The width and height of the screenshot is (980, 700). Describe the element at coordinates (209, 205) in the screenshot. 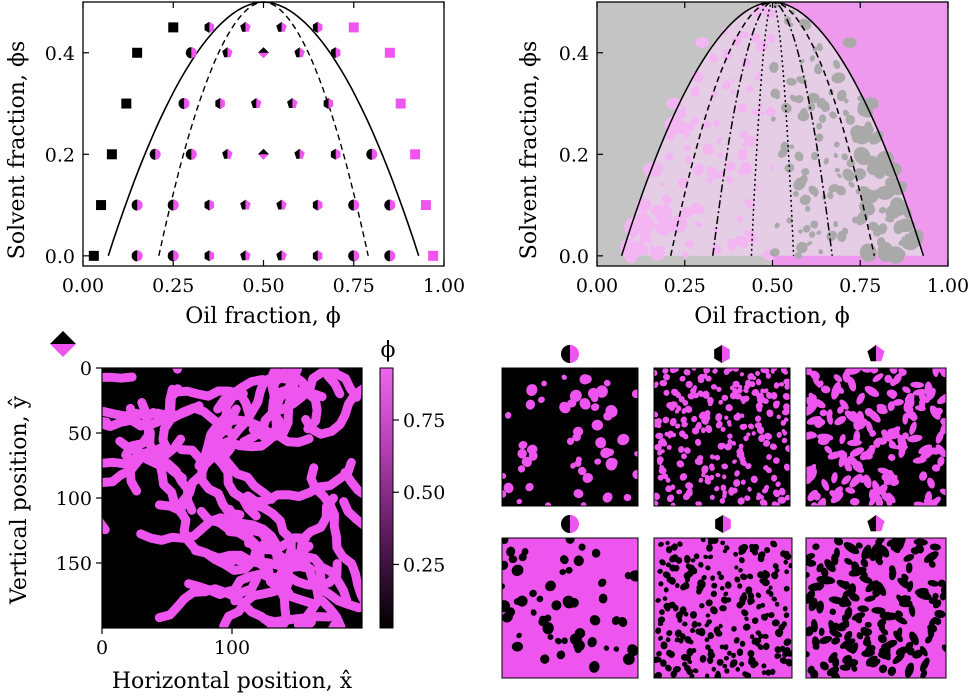

I see `hexagon-marker` at that location.